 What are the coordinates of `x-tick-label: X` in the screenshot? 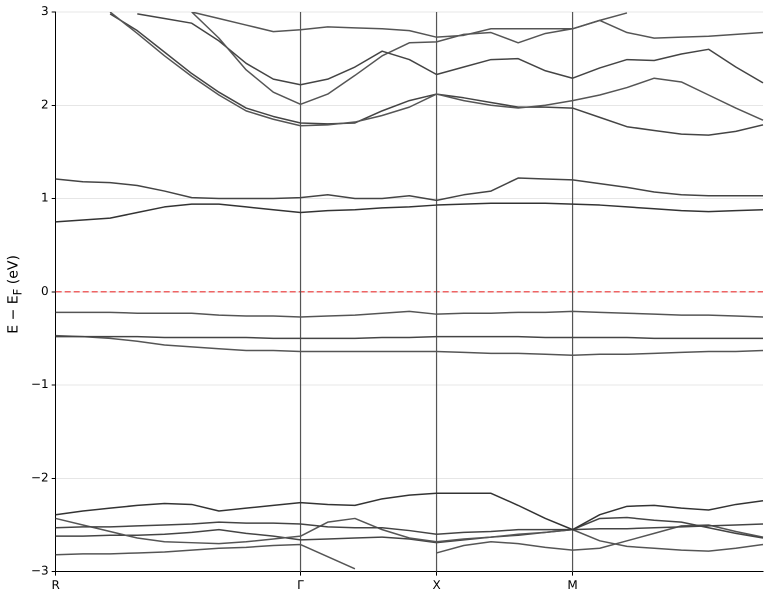 It's located at (436, 585).